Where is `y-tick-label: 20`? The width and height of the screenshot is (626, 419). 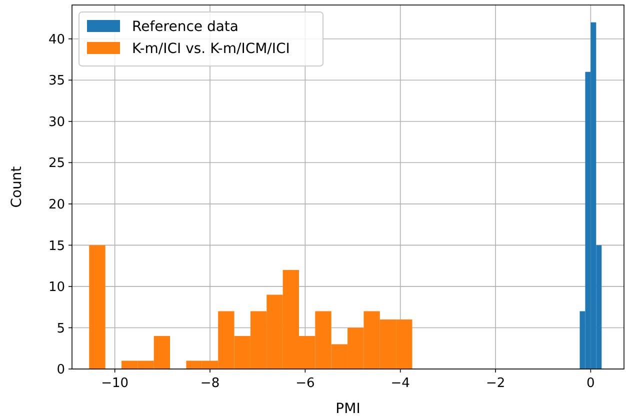
y-tick-label: 20 is located at coordinates (56, 204).